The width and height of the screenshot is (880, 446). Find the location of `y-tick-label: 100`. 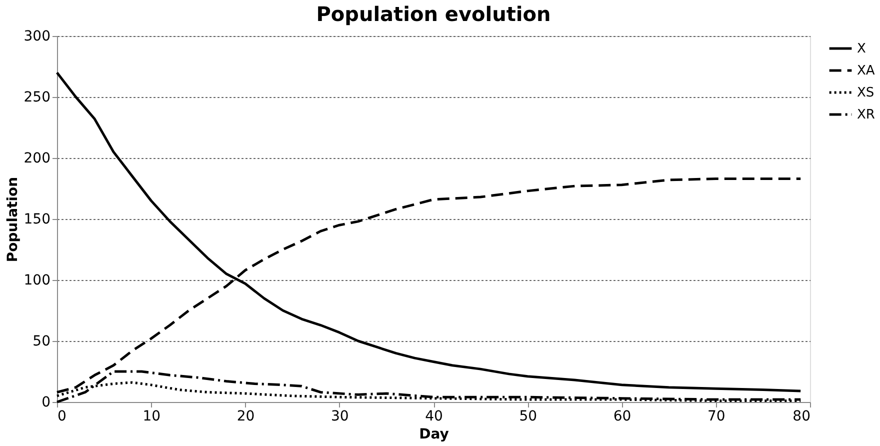

y-tick-label: 100 is located at coordinates (37, 280).